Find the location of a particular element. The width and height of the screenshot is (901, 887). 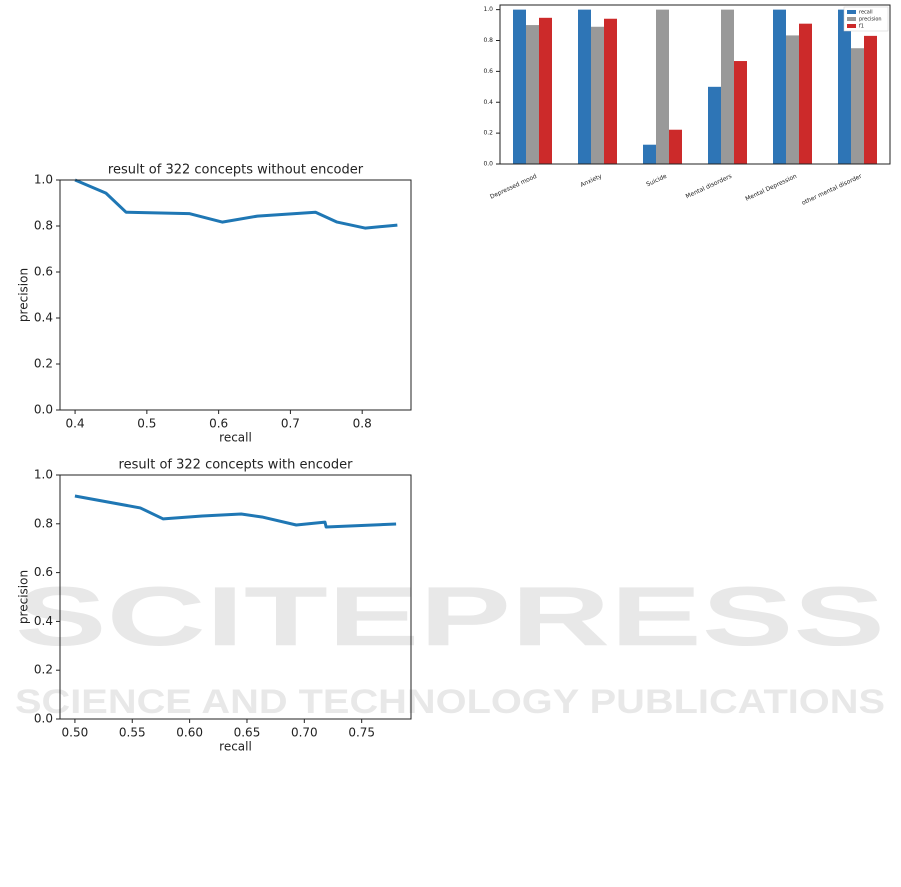

watermark-title: SCITEPRESS is located at coordinates (450, 616).